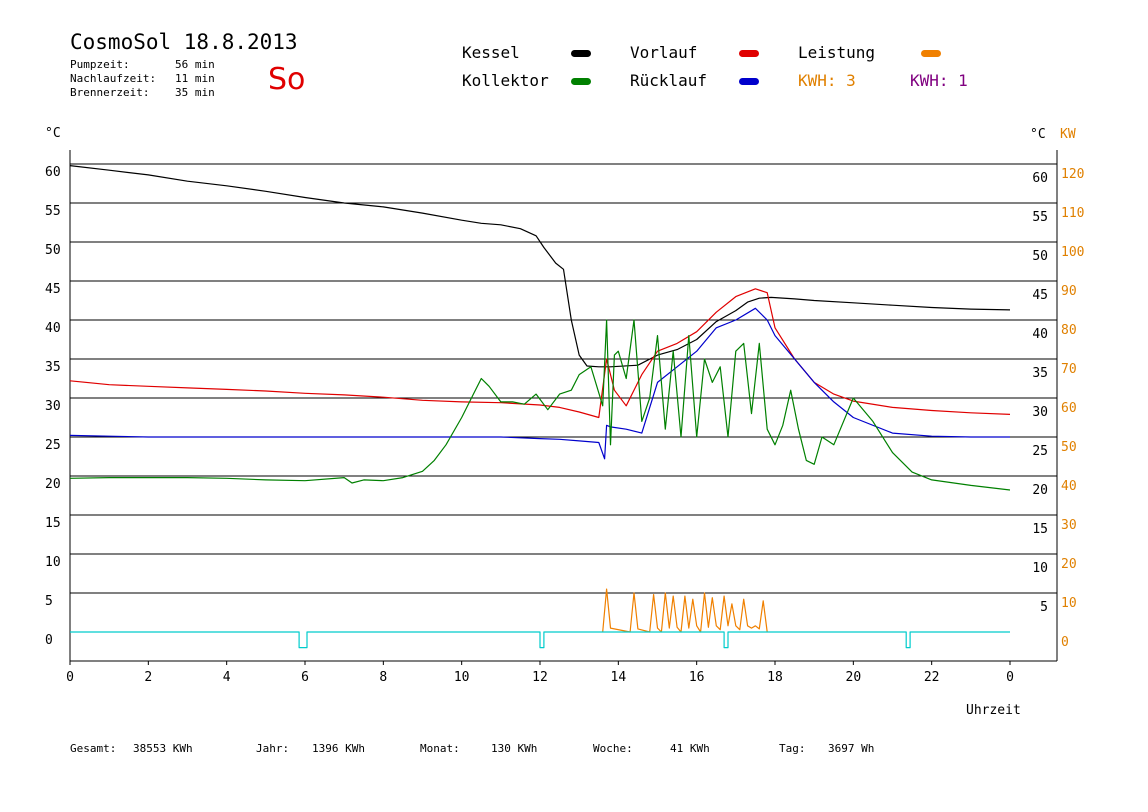 The height and width of the screenshot is (812, 1148). Describe the element at coordinates (1040, 568) in the screenshot. I see `y-right-tick-label: 10` at that location.